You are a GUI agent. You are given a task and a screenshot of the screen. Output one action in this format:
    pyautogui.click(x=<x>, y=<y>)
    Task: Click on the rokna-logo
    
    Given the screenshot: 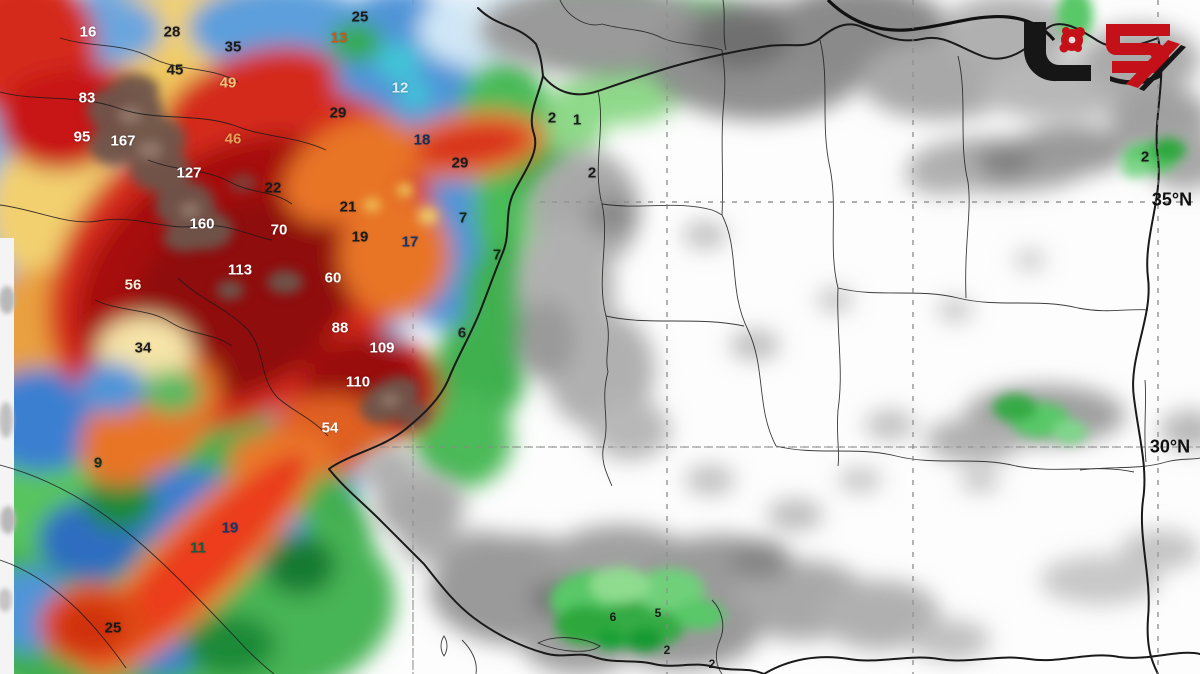 What is the action you would take?
    pyautogui.click(x=1103, y=54)
    